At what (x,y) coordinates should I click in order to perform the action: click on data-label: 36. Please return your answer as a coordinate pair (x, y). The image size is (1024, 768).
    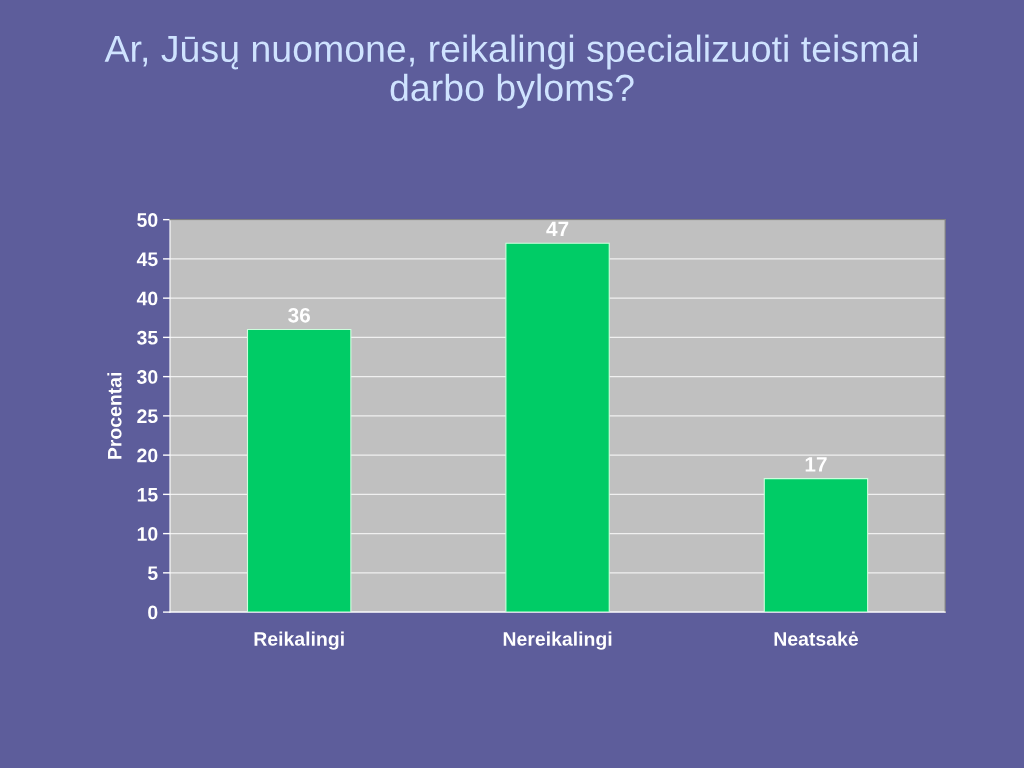
    Looking at the image, I should click on (299, 315).